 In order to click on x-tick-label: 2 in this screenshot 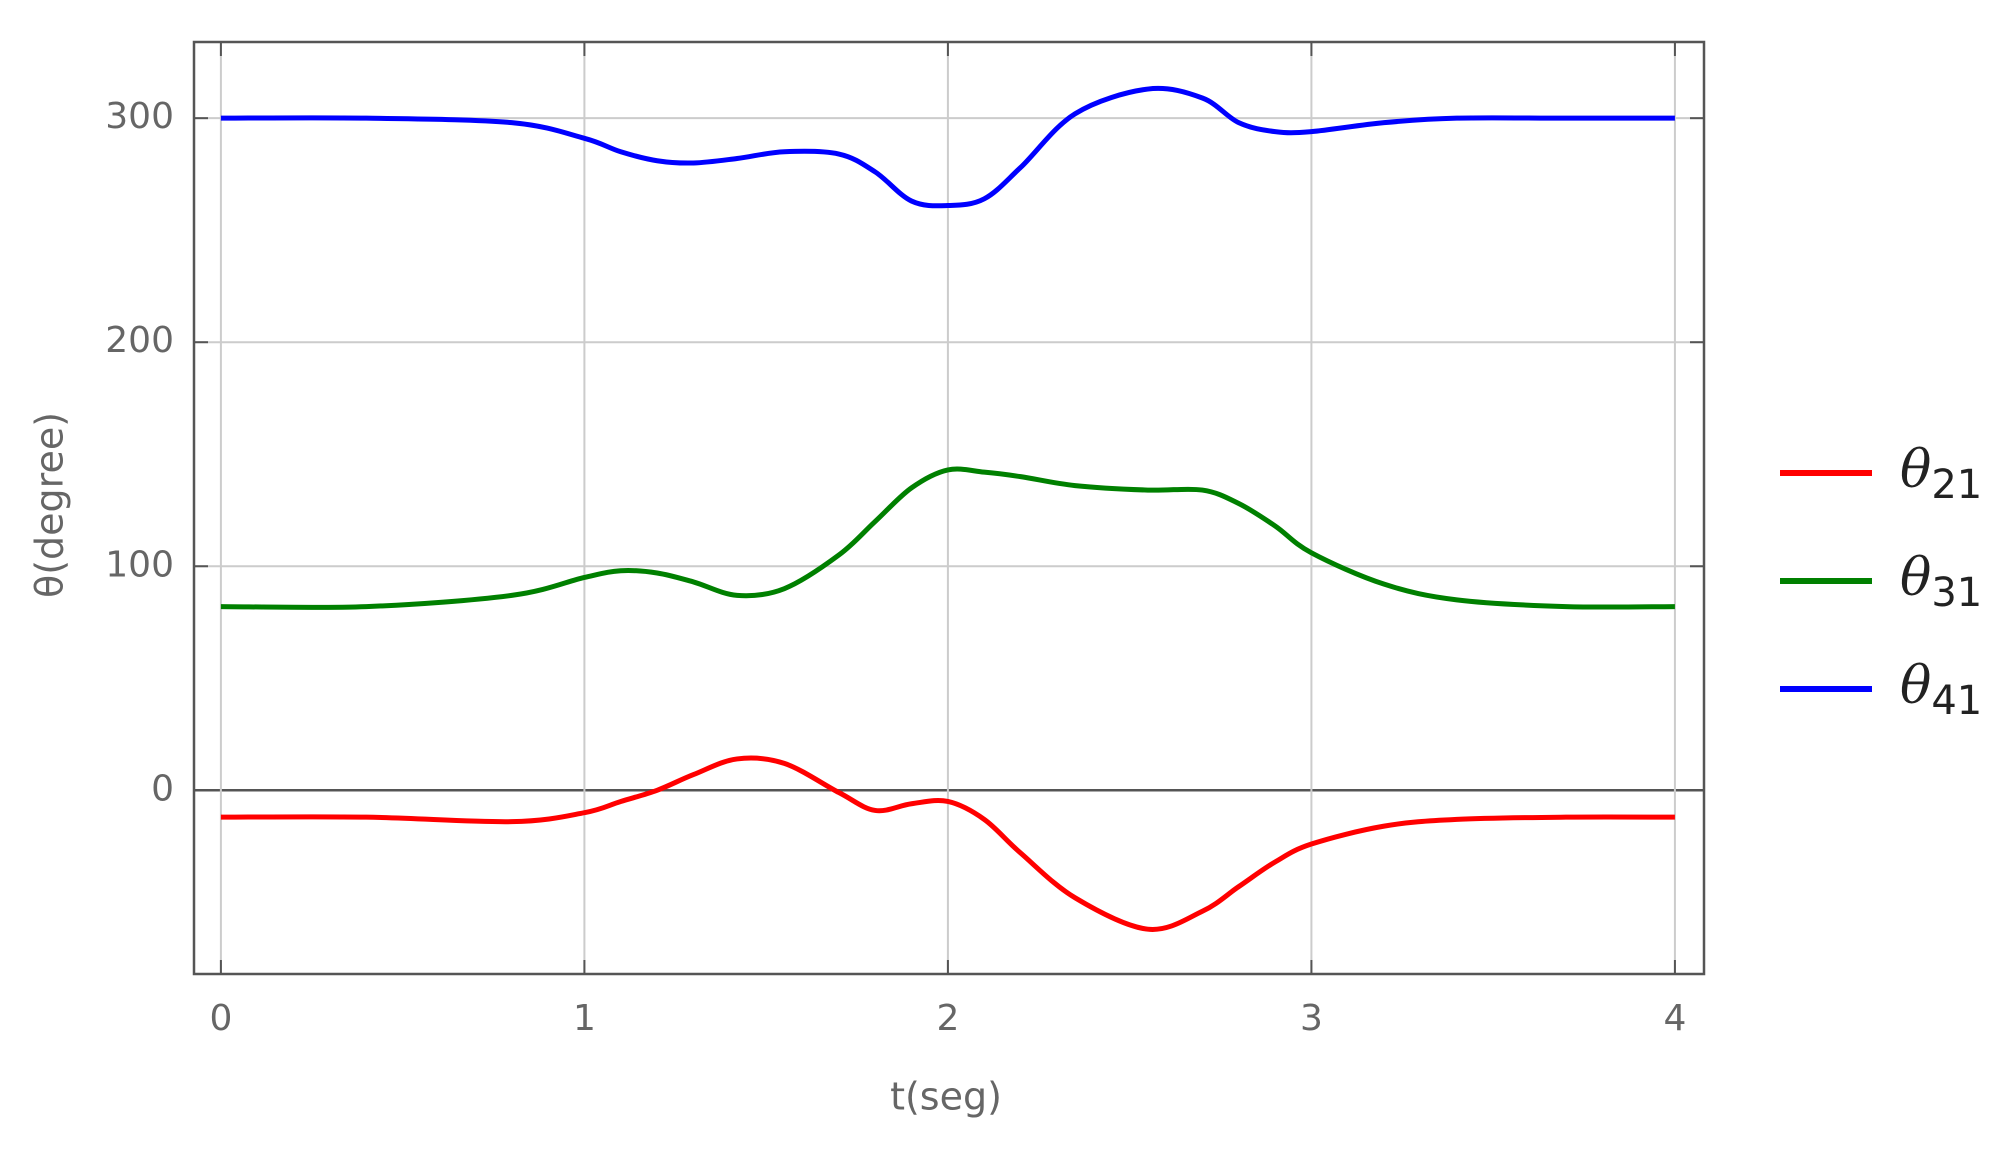, I will do `click(947, 1018)`.